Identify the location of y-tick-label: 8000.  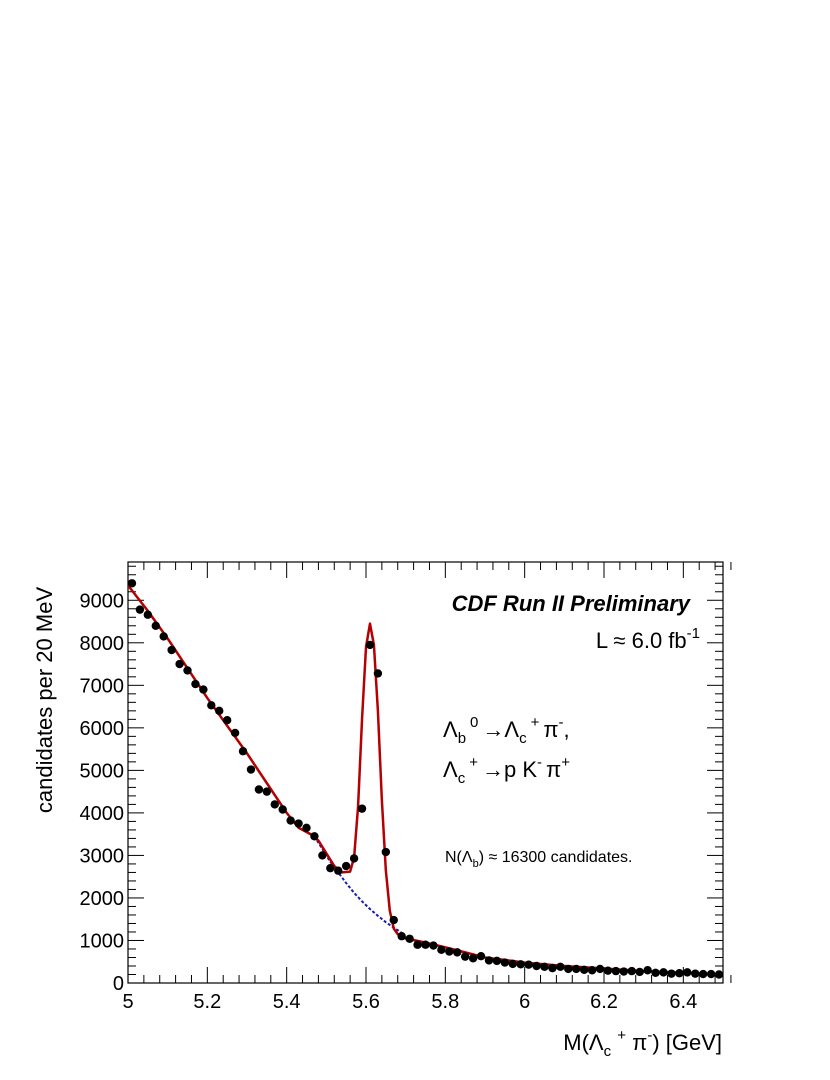
(102, 644).